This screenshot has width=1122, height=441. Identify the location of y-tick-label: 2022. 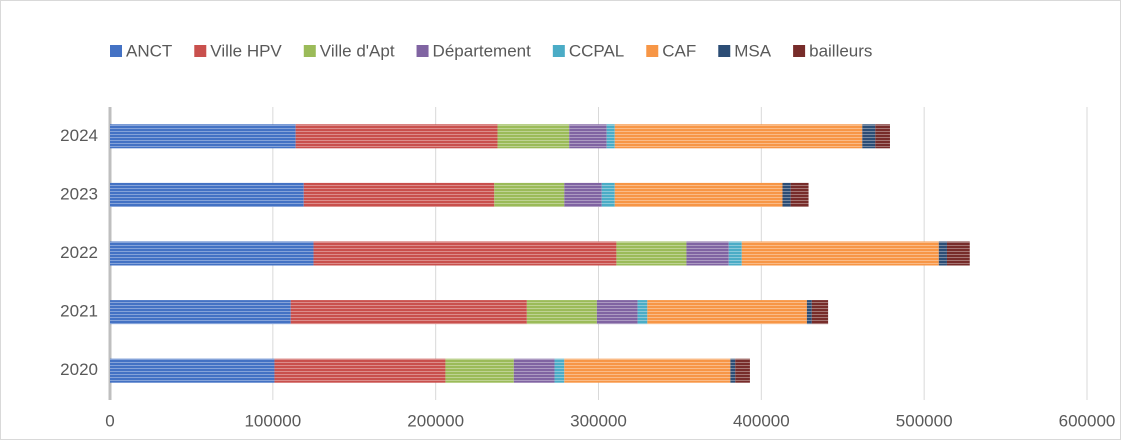
(79, 252).